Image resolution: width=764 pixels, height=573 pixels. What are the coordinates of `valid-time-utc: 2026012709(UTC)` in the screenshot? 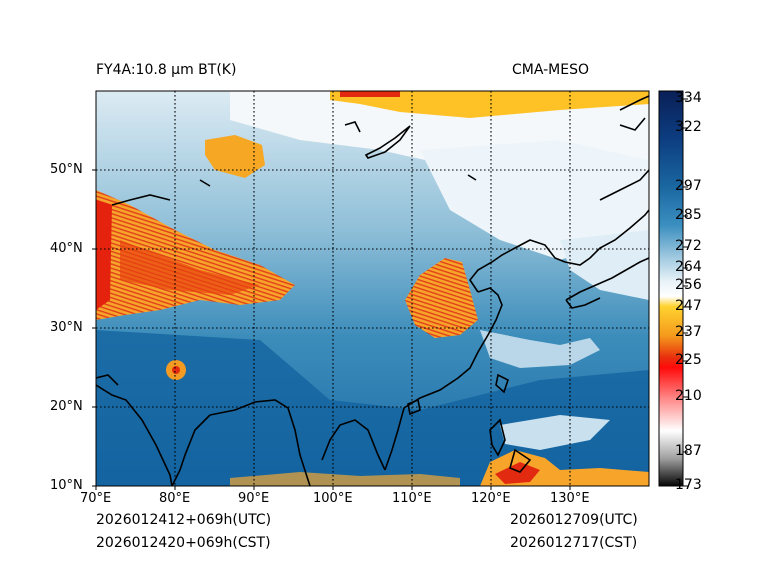 It's located at (574, 520).